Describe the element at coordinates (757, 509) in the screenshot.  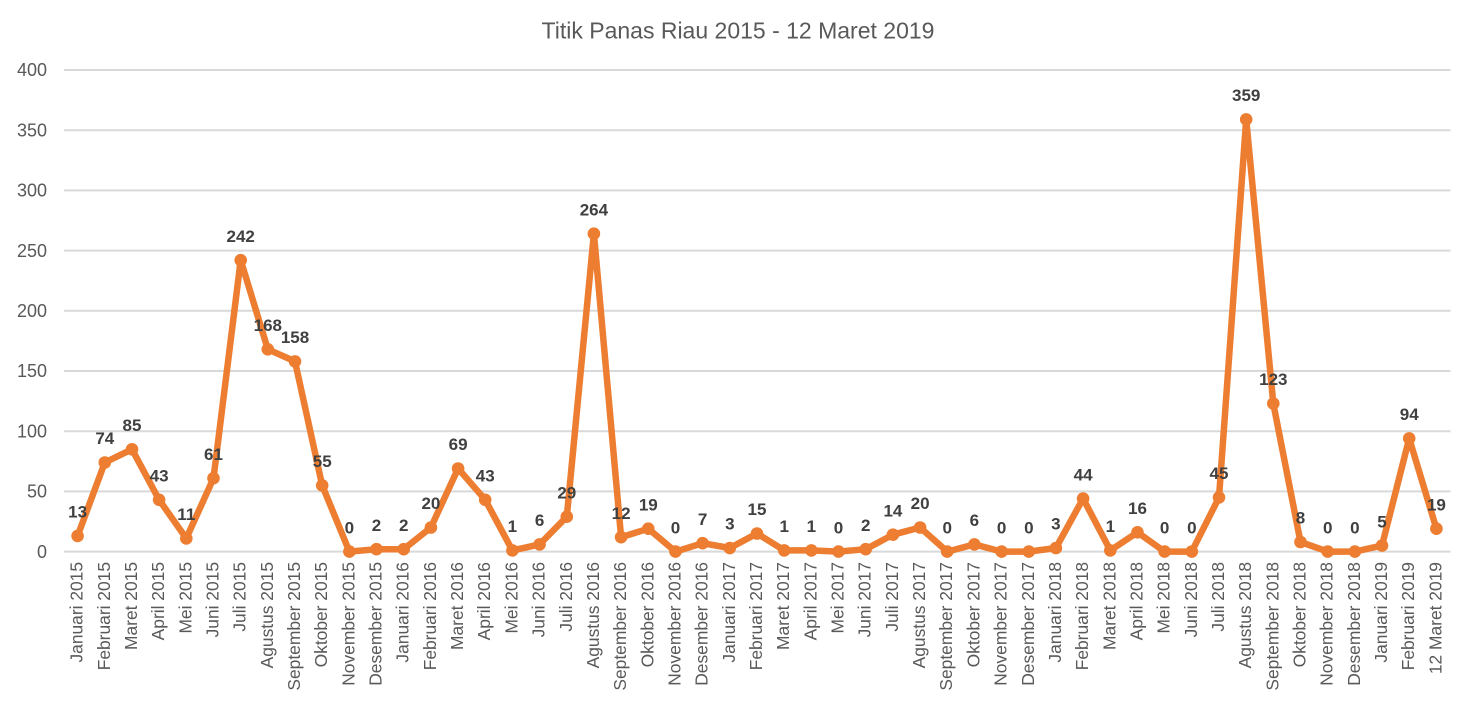
I see `svg-text: 15` at that location.